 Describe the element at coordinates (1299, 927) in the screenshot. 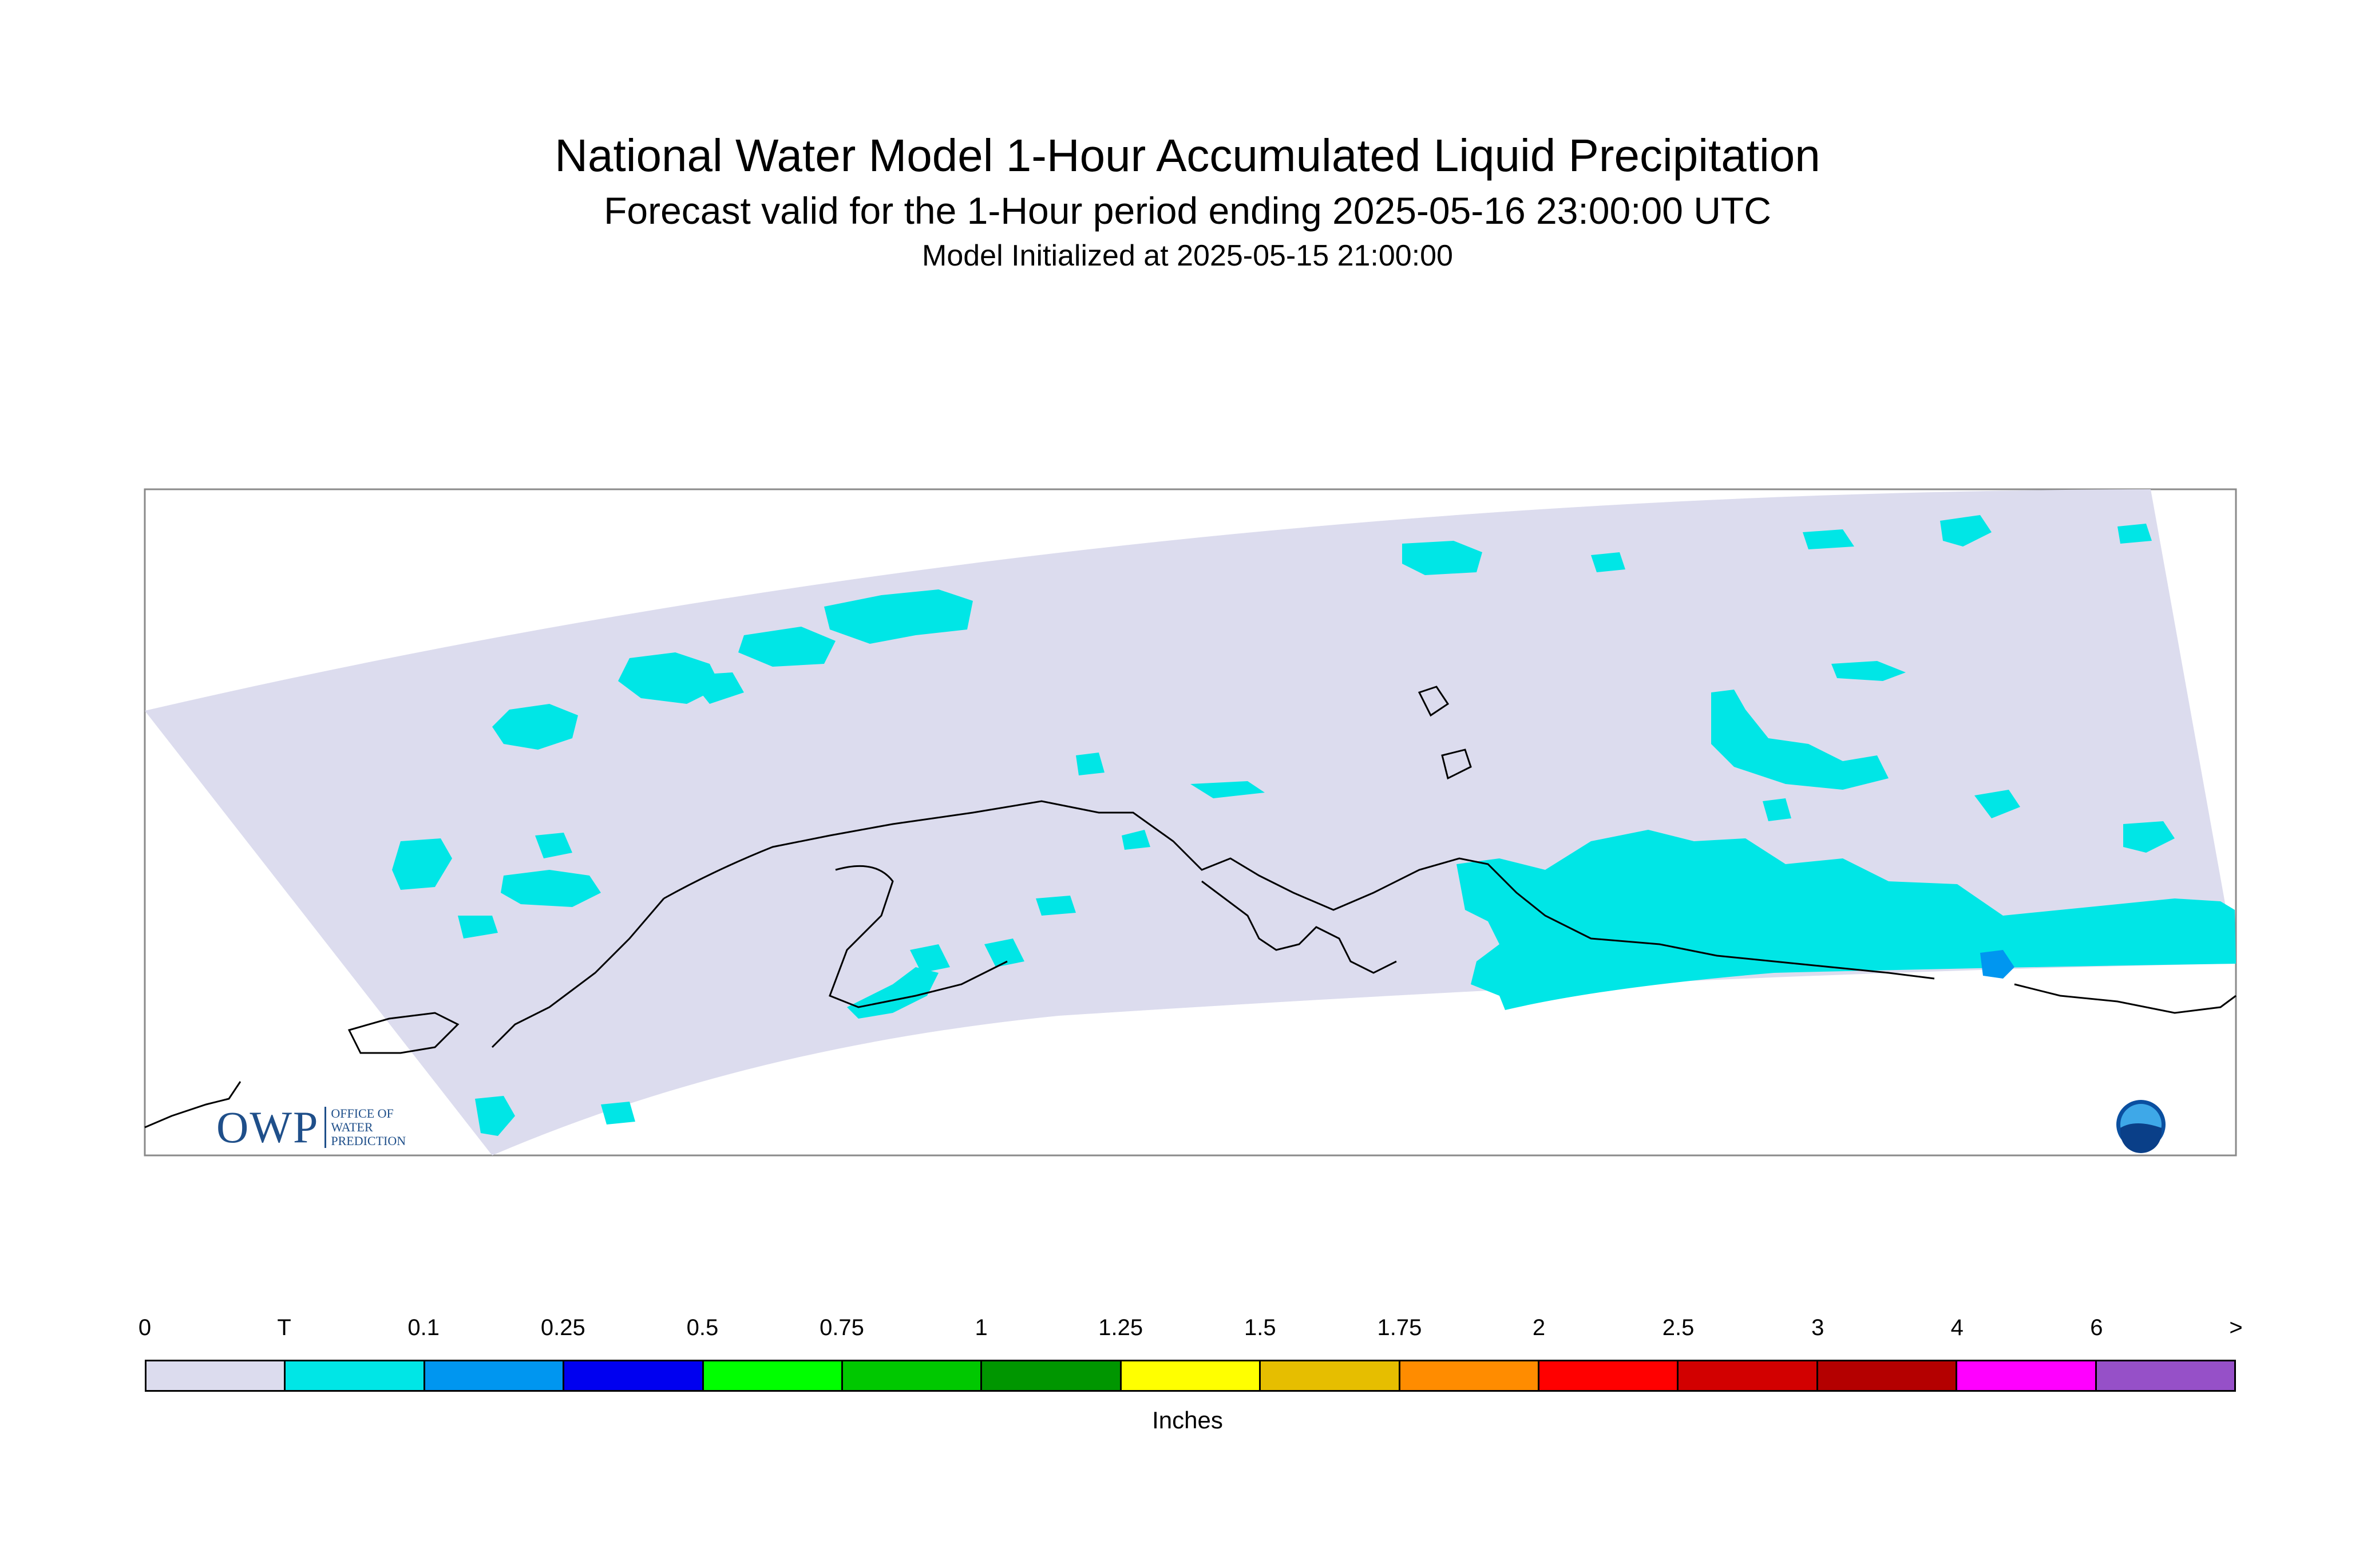

I see `coastline-fjords` at that location.